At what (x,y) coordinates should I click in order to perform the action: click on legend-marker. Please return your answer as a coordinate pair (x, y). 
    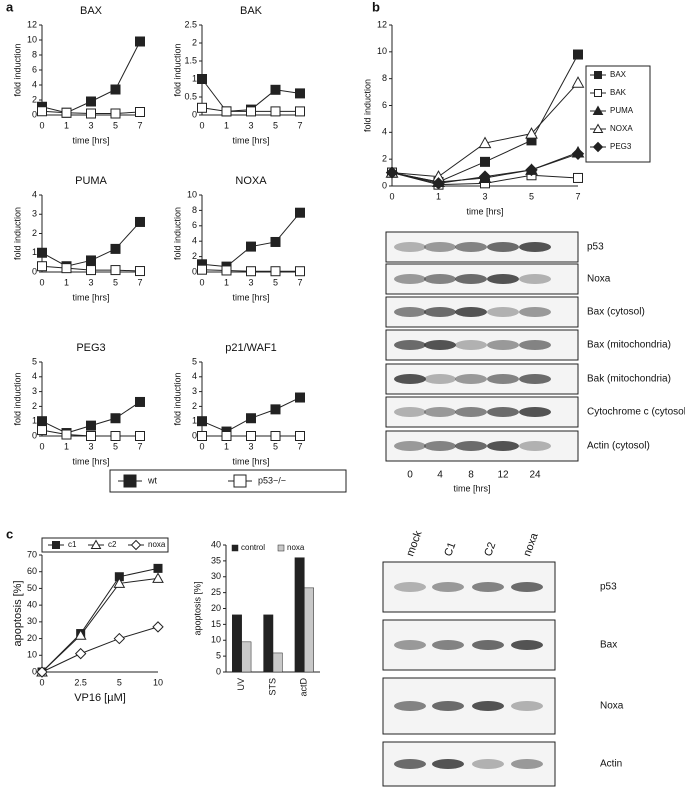
    Looking at the image, I should click on (130, 481).